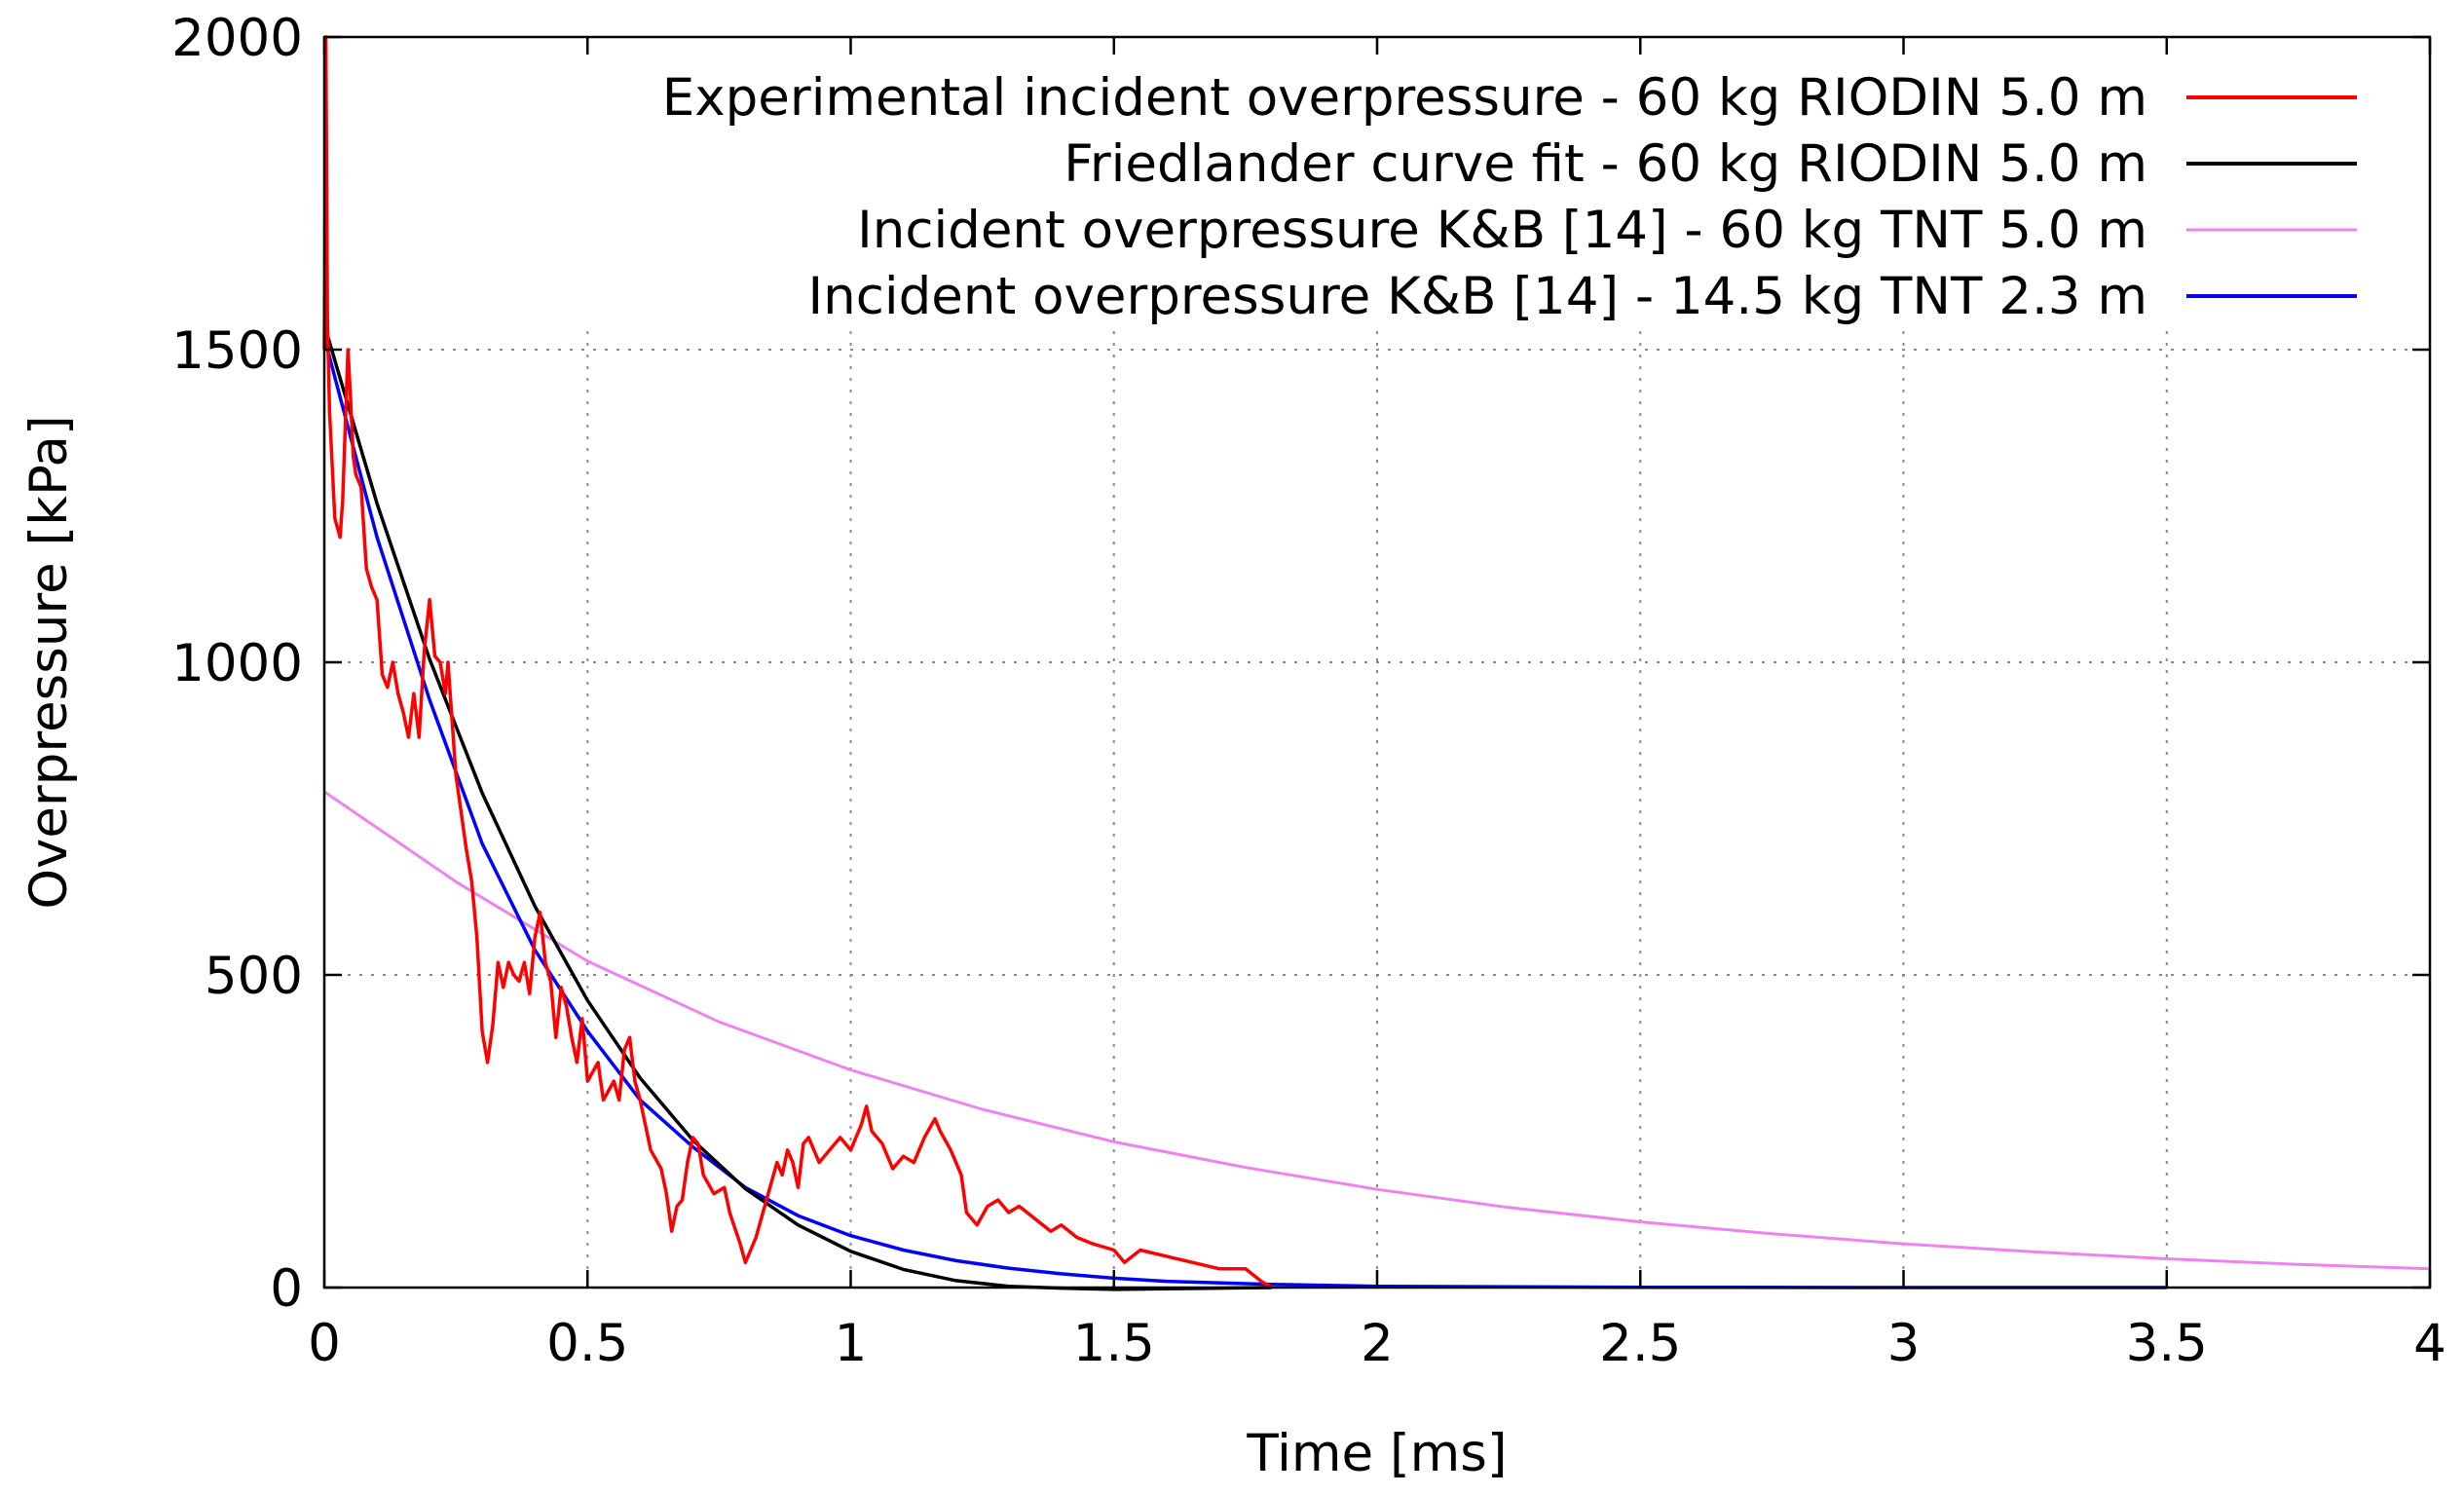 The height and width of the screenshot is (1495, 2464). What do you see at coordinates (237, 351) in the screenshot?
I see `y-tick-label: 1500` at bounding box center [237, 351].